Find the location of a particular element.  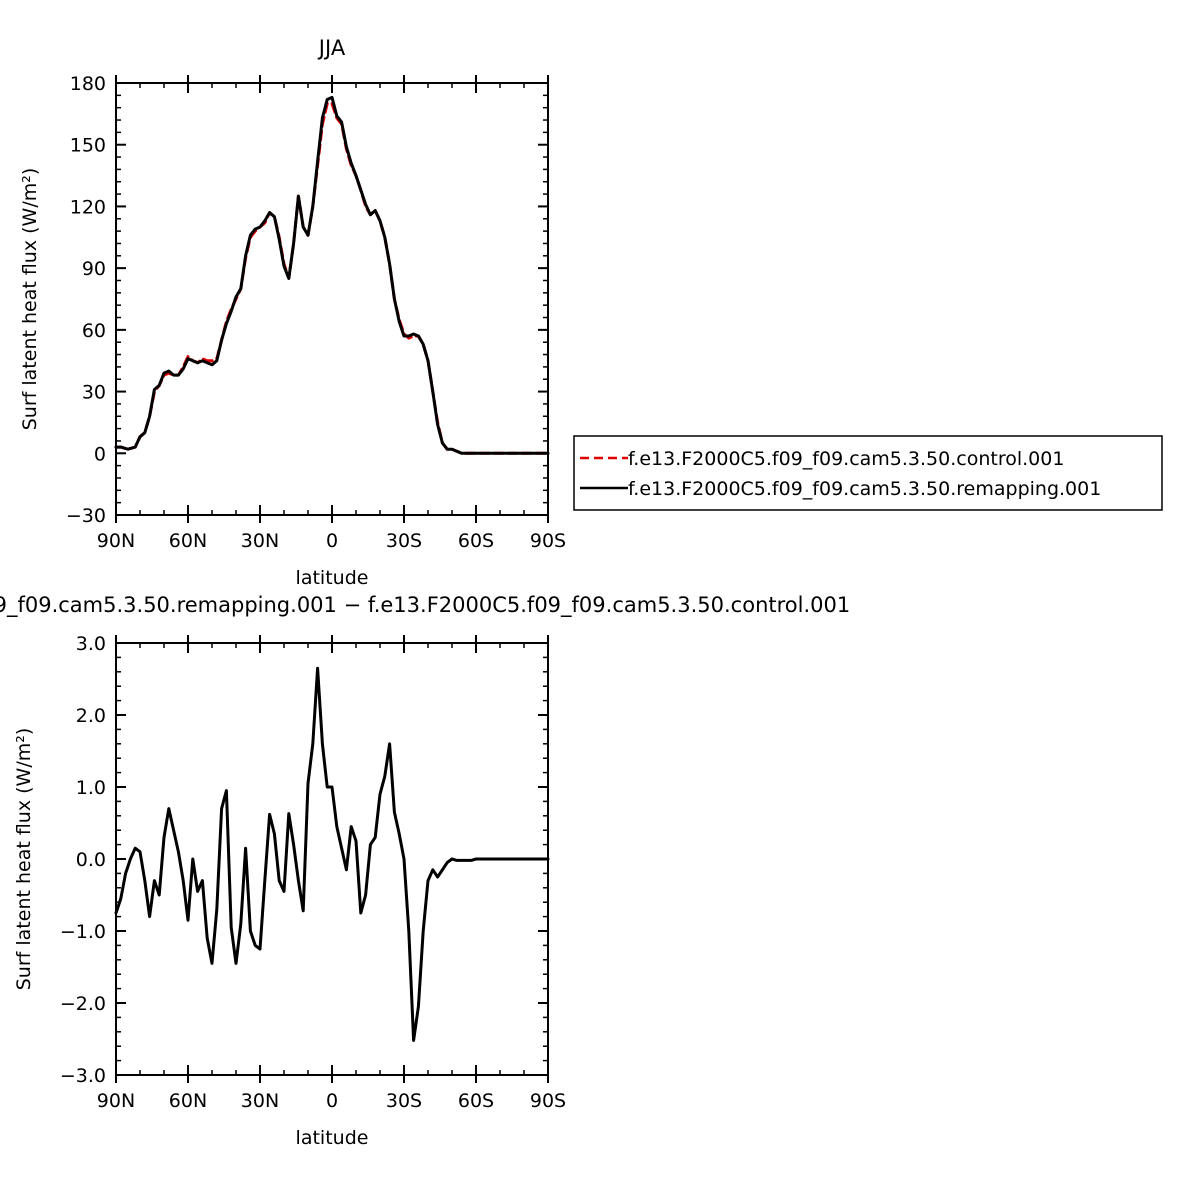

top-ytick-label-0: −30 is located at coordinates (86, 516).